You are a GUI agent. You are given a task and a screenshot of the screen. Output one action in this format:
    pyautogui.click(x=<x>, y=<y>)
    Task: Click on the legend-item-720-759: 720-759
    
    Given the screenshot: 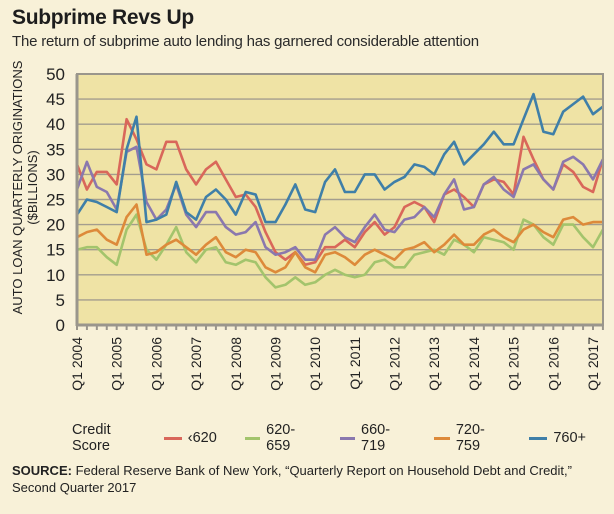 What is the action you would take?
    pyautogui.click(x=467, y=438)
    